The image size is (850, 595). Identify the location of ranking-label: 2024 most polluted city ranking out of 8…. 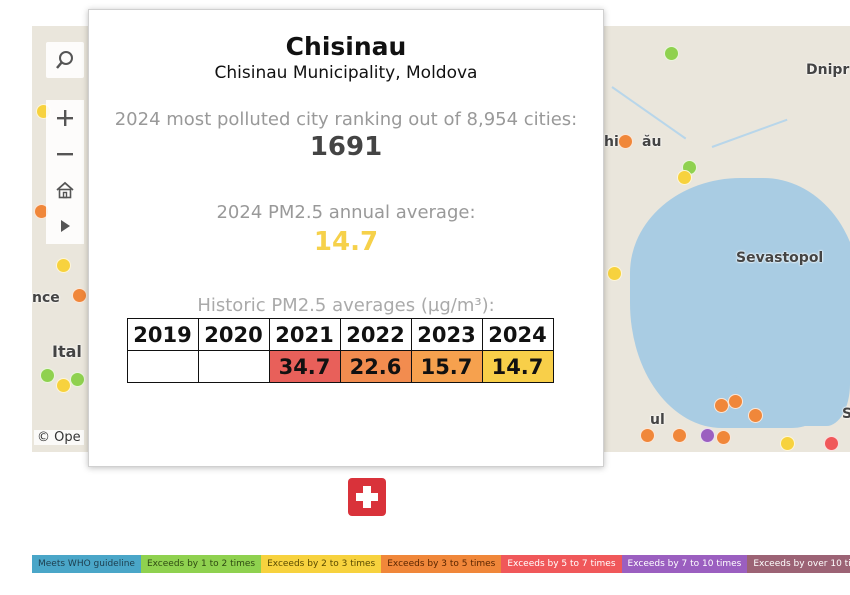
(346, 119).